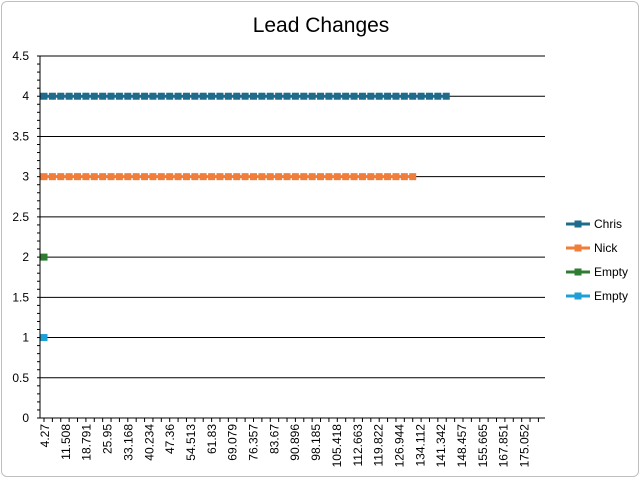 The height and width of the screenshot is (480, 642). What do you see at coordinates (606, 248) in the screenshot?
I see `legend-label: Nick` at bounding box center [606, 248].